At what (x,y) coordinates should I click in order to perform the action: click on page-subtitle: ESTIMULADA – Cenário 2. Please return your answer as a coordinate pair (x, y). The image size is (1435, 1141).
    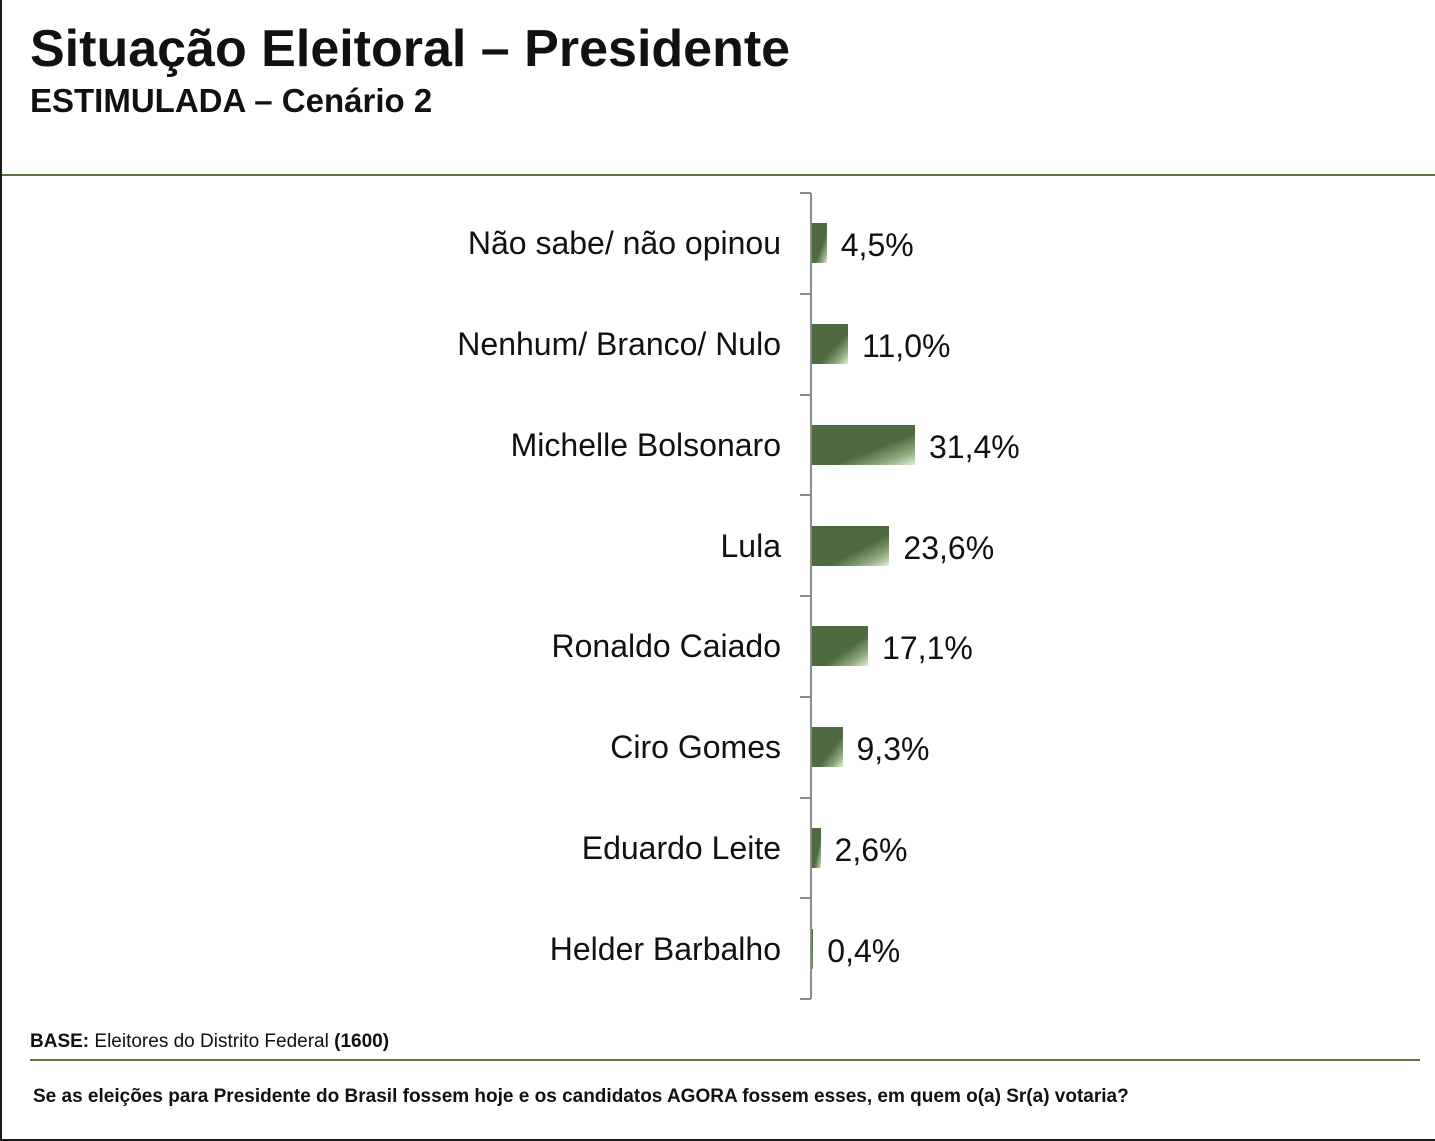
    Looking at the image, I should click on (231, 100).